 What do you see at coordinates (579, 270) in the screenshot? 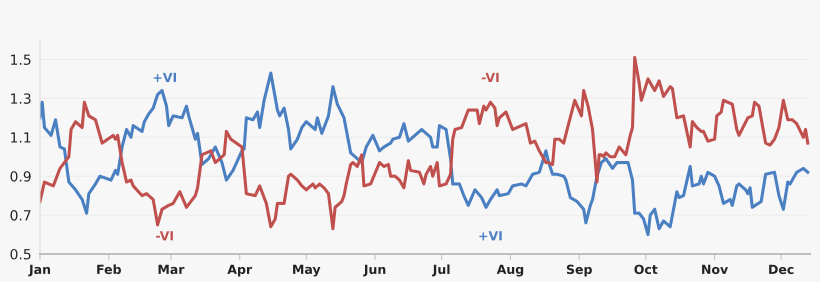
I see `x-tick-label: Sep` at bounding box center [579, 270].